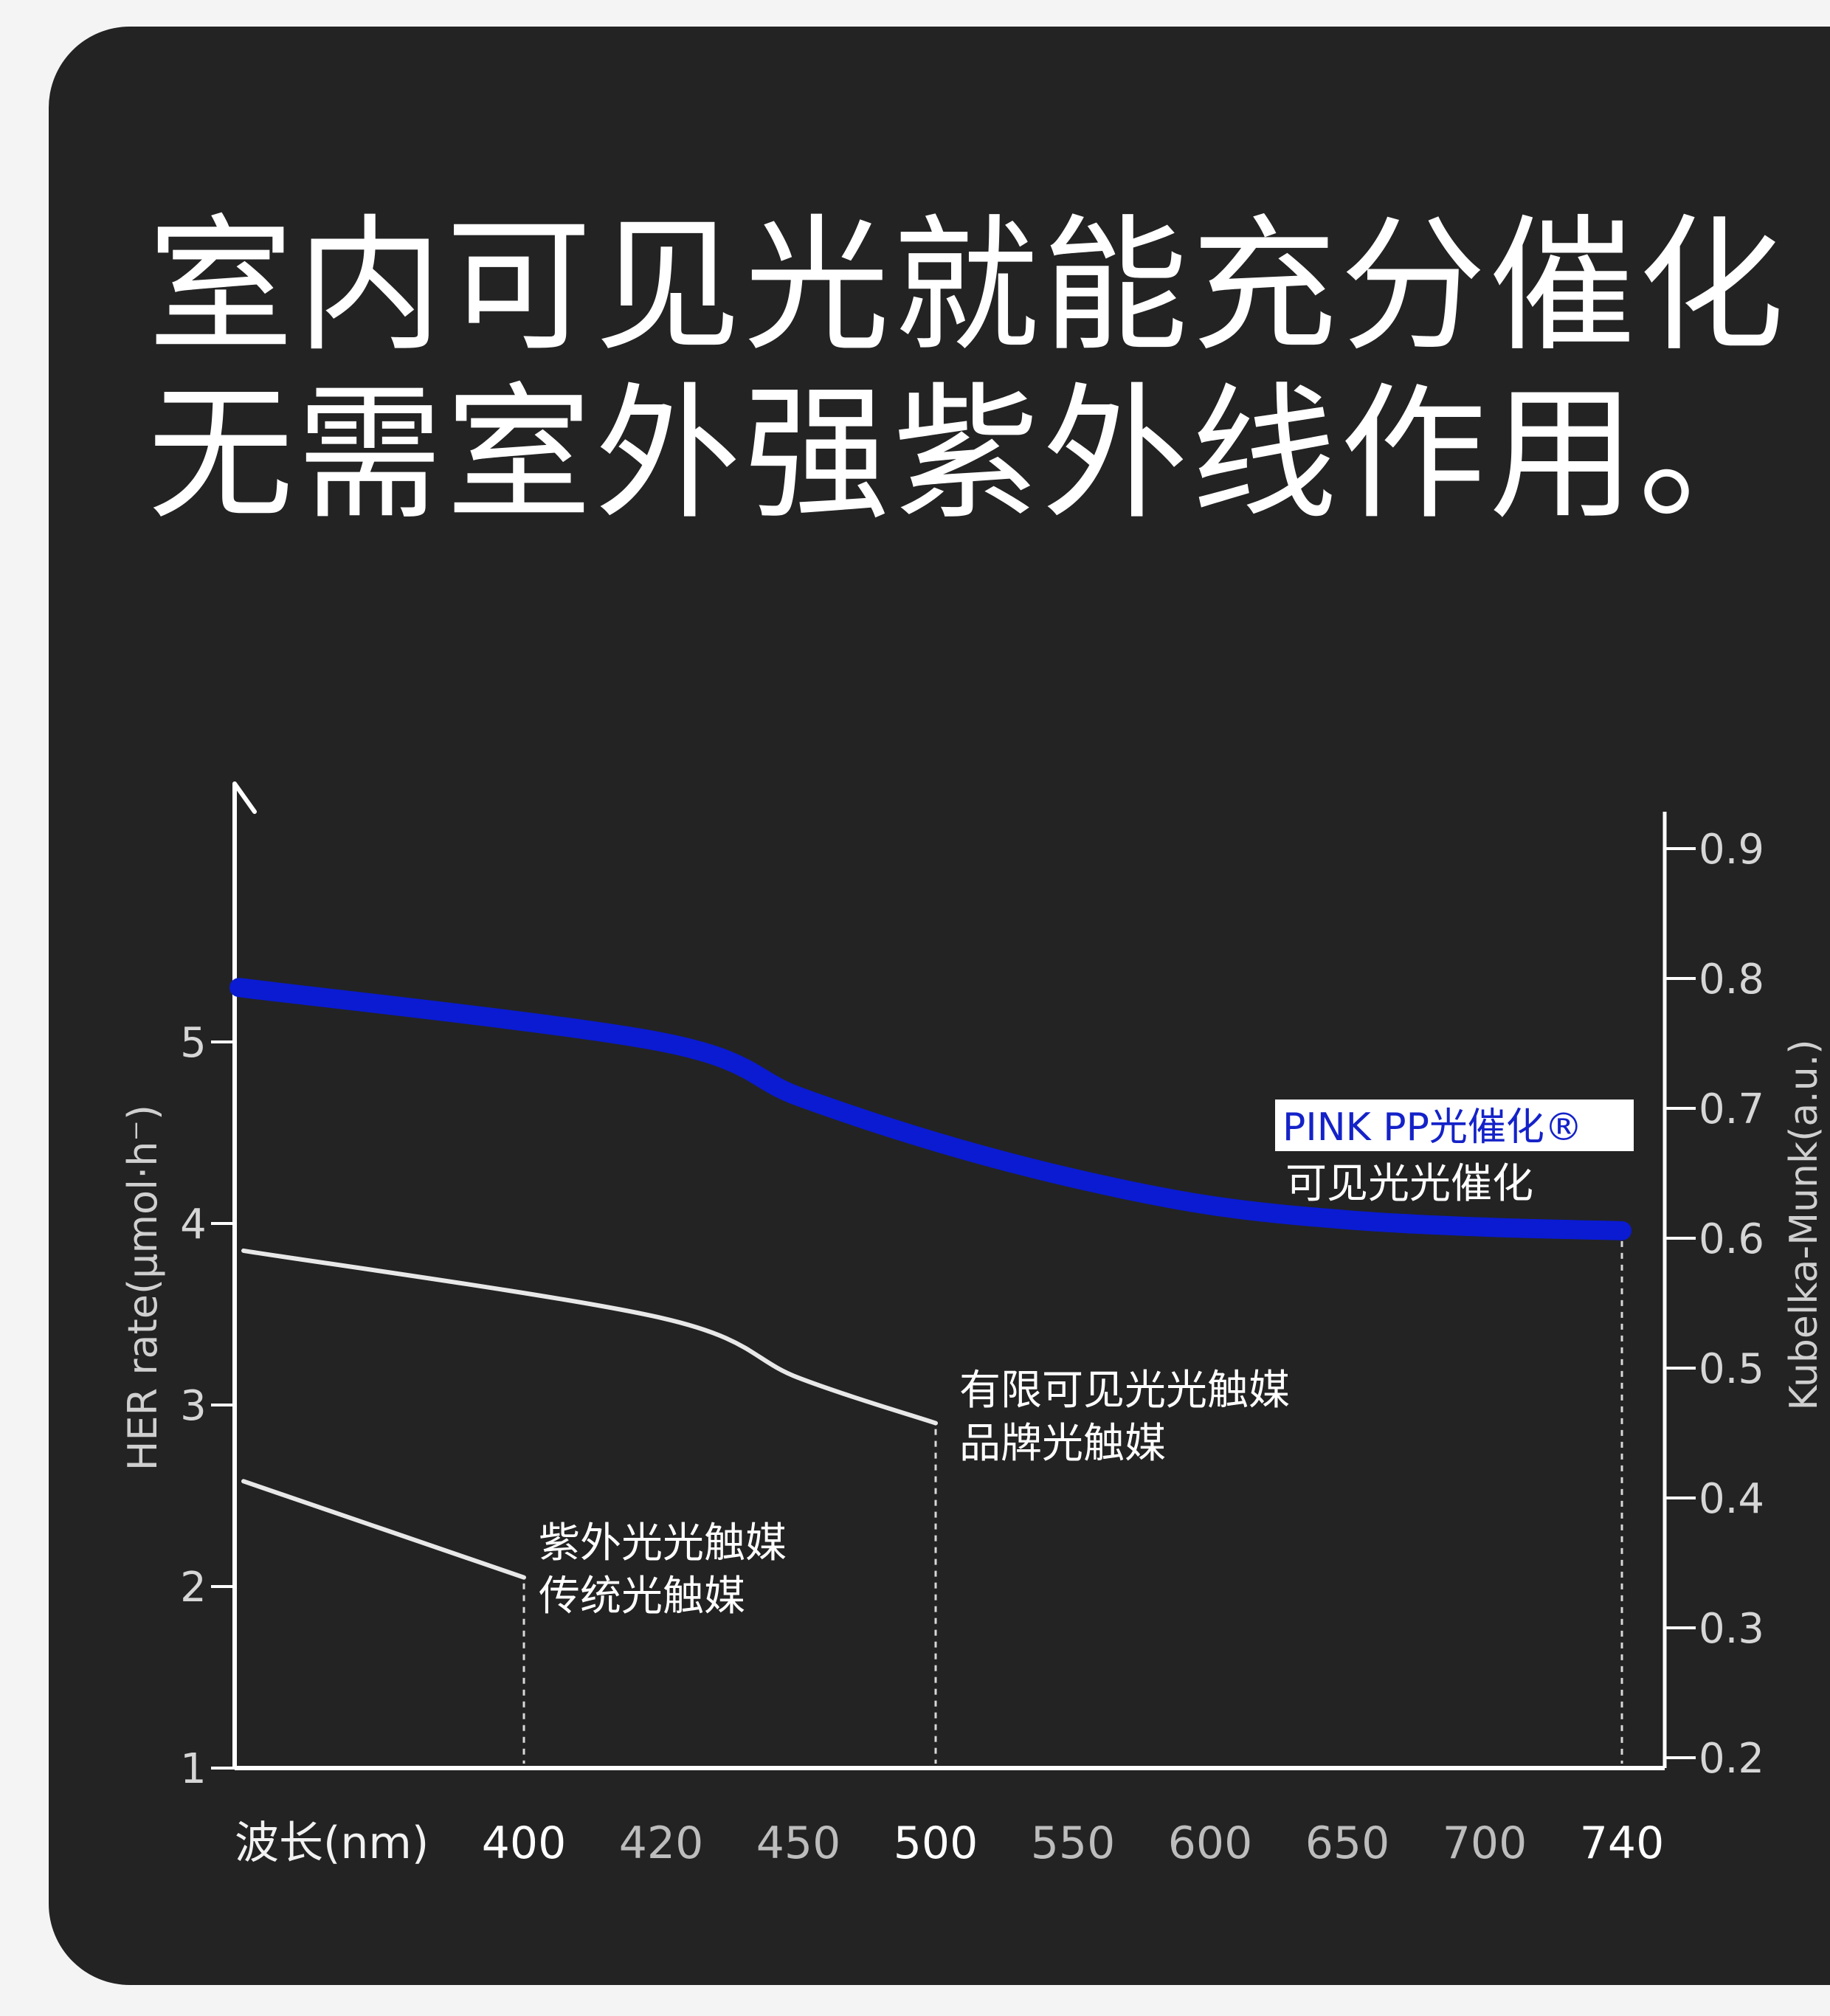  Describe the element at coordinates (1409, 1184) in the screenshot. I see `pink-label-subtitle: 可见光光催化` at that location.